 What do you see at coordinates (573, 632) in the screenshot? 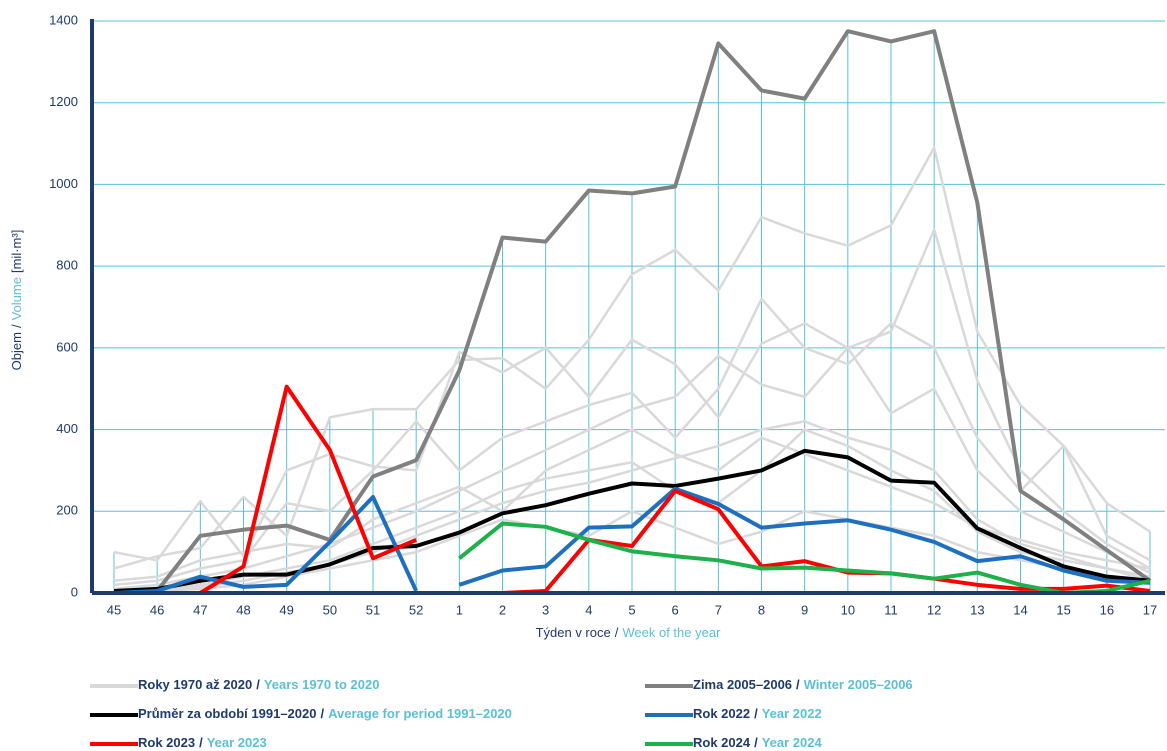
I see `label-cz: Týden v roce` at bounding box center [573, 632].